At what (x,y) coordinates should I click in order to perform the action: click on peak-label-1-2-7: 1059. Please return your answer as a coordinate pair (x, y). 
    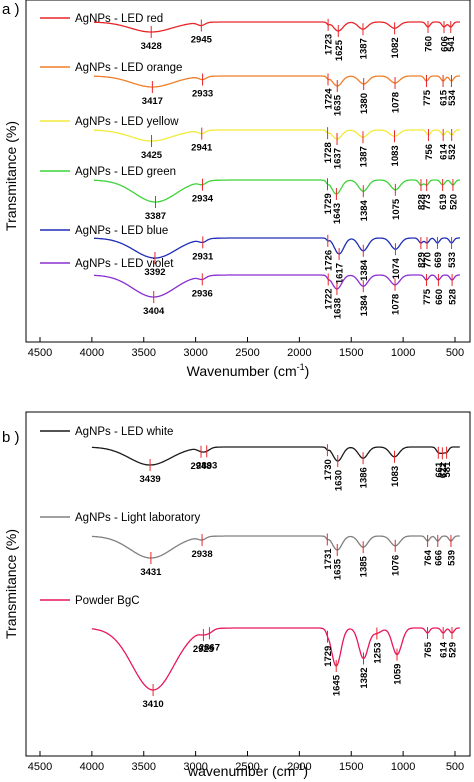
    Looking at the image, I should click on (398, 674).